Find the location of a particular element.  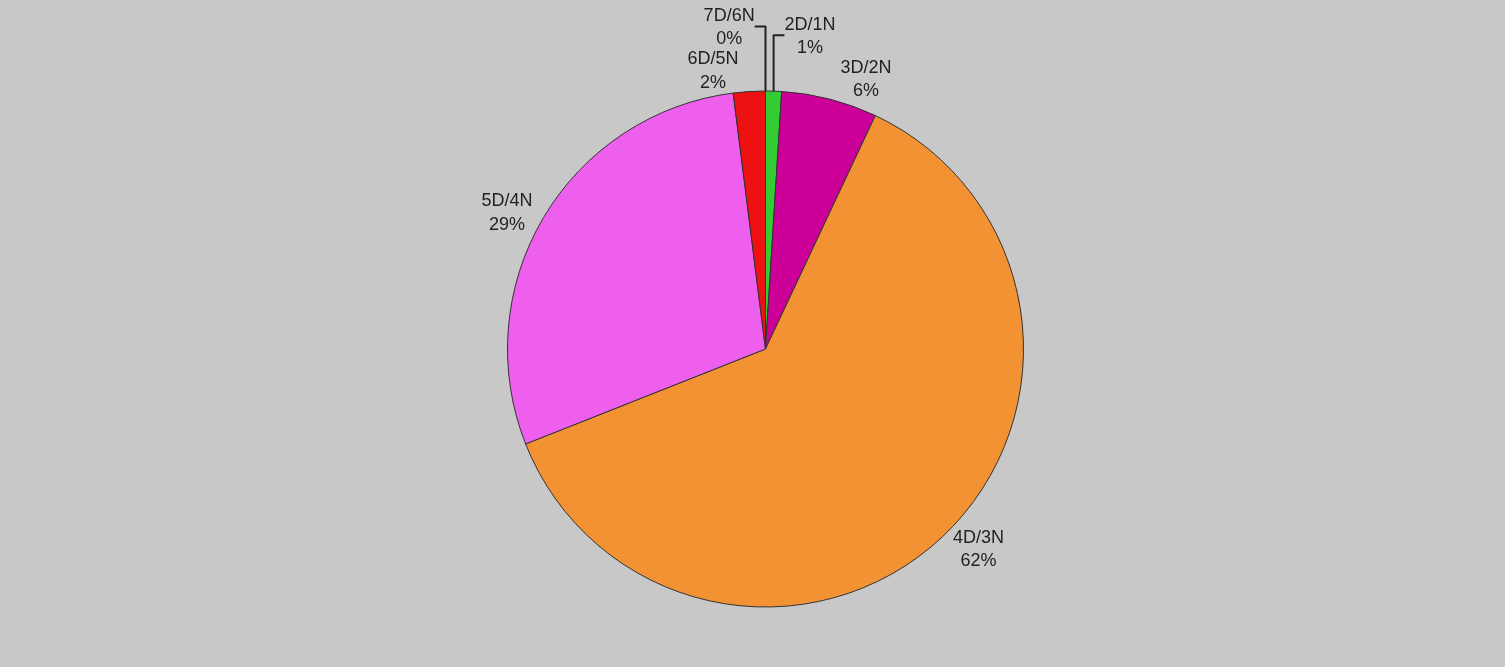

data-label: 29% is located at coordinates (507, 223).